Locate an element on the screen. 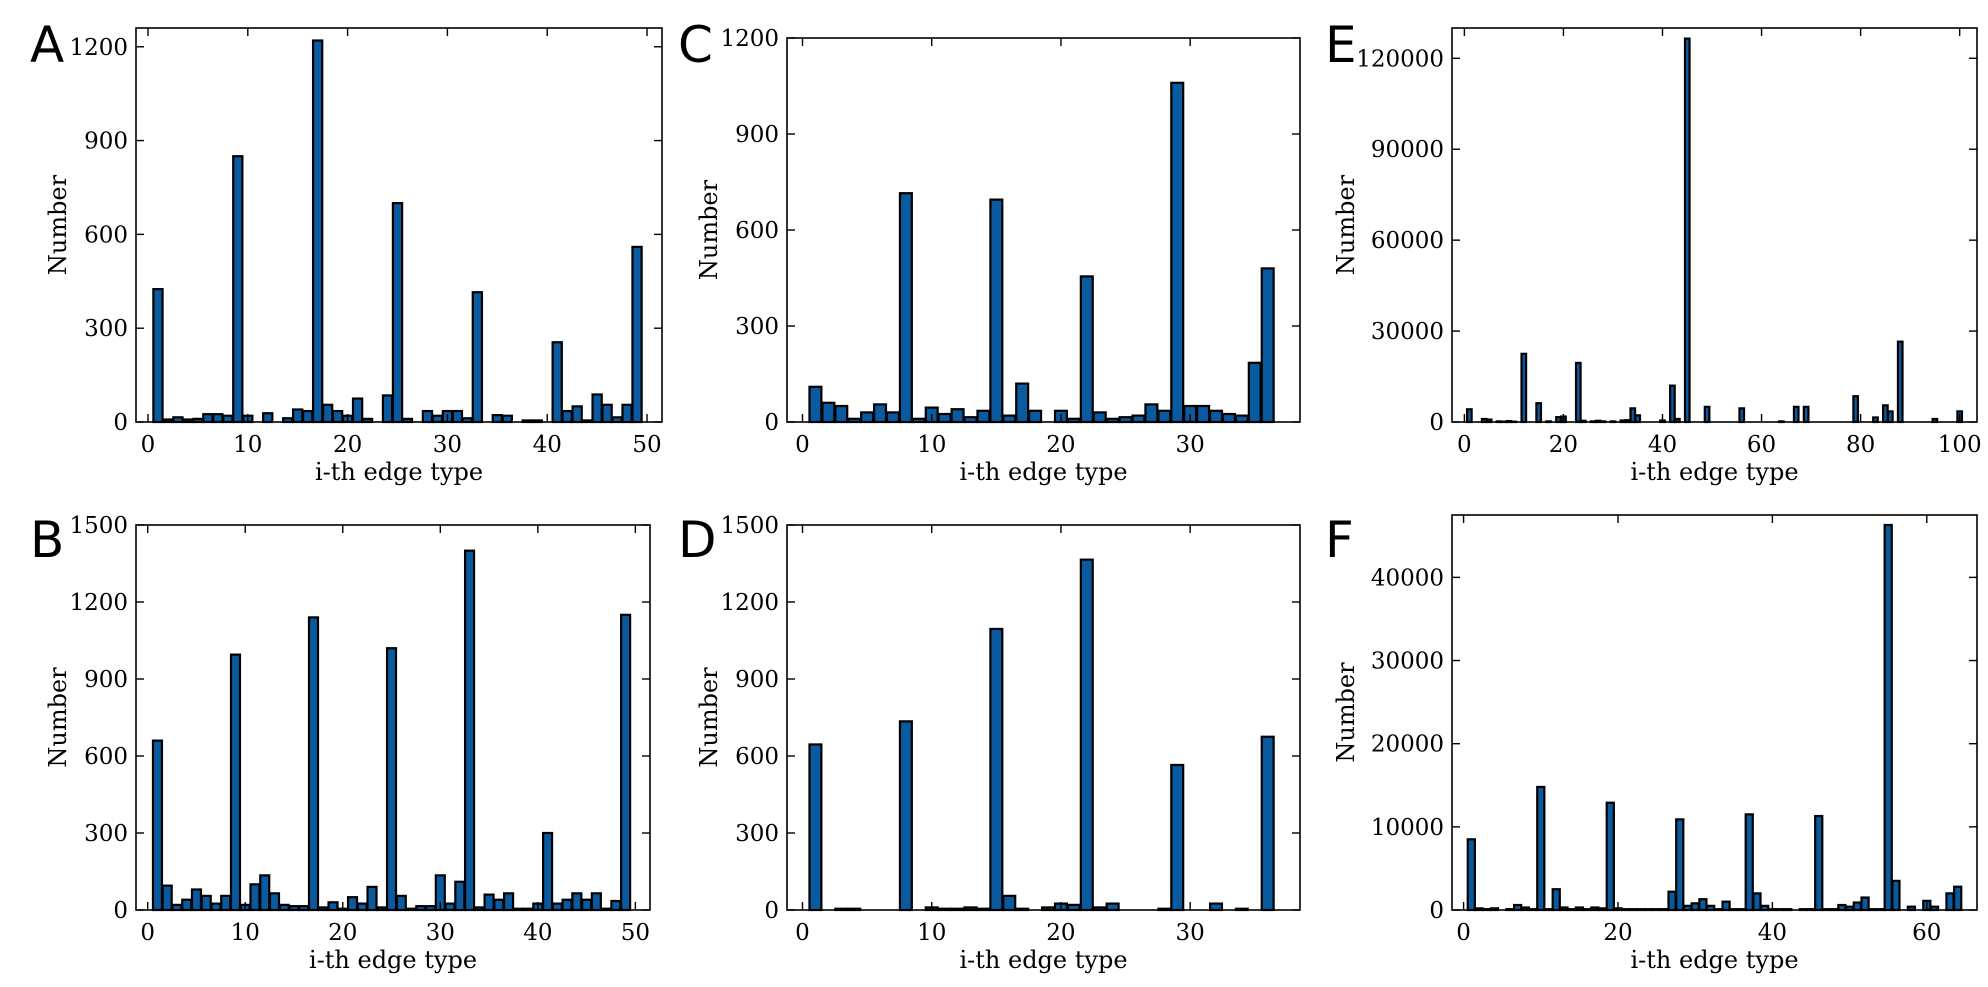  y-tick-label-b-900: 900 is located at coordinates (106, 680).